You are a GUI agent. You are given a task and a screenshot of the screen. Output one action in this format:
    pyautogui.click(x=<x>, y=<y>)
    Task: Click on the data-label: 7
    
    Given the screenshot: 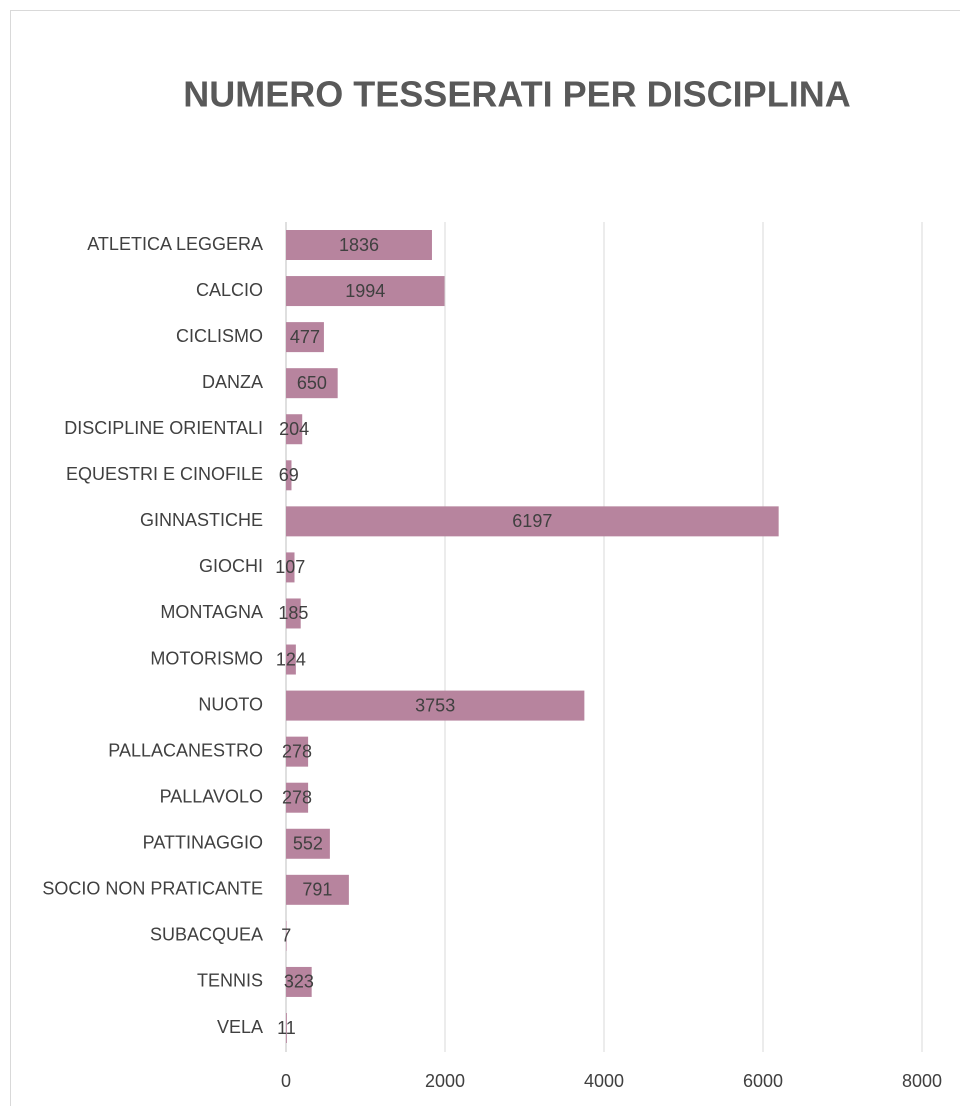 What is the action you would take?
    pyautogui.click(x=286, y=936)
    